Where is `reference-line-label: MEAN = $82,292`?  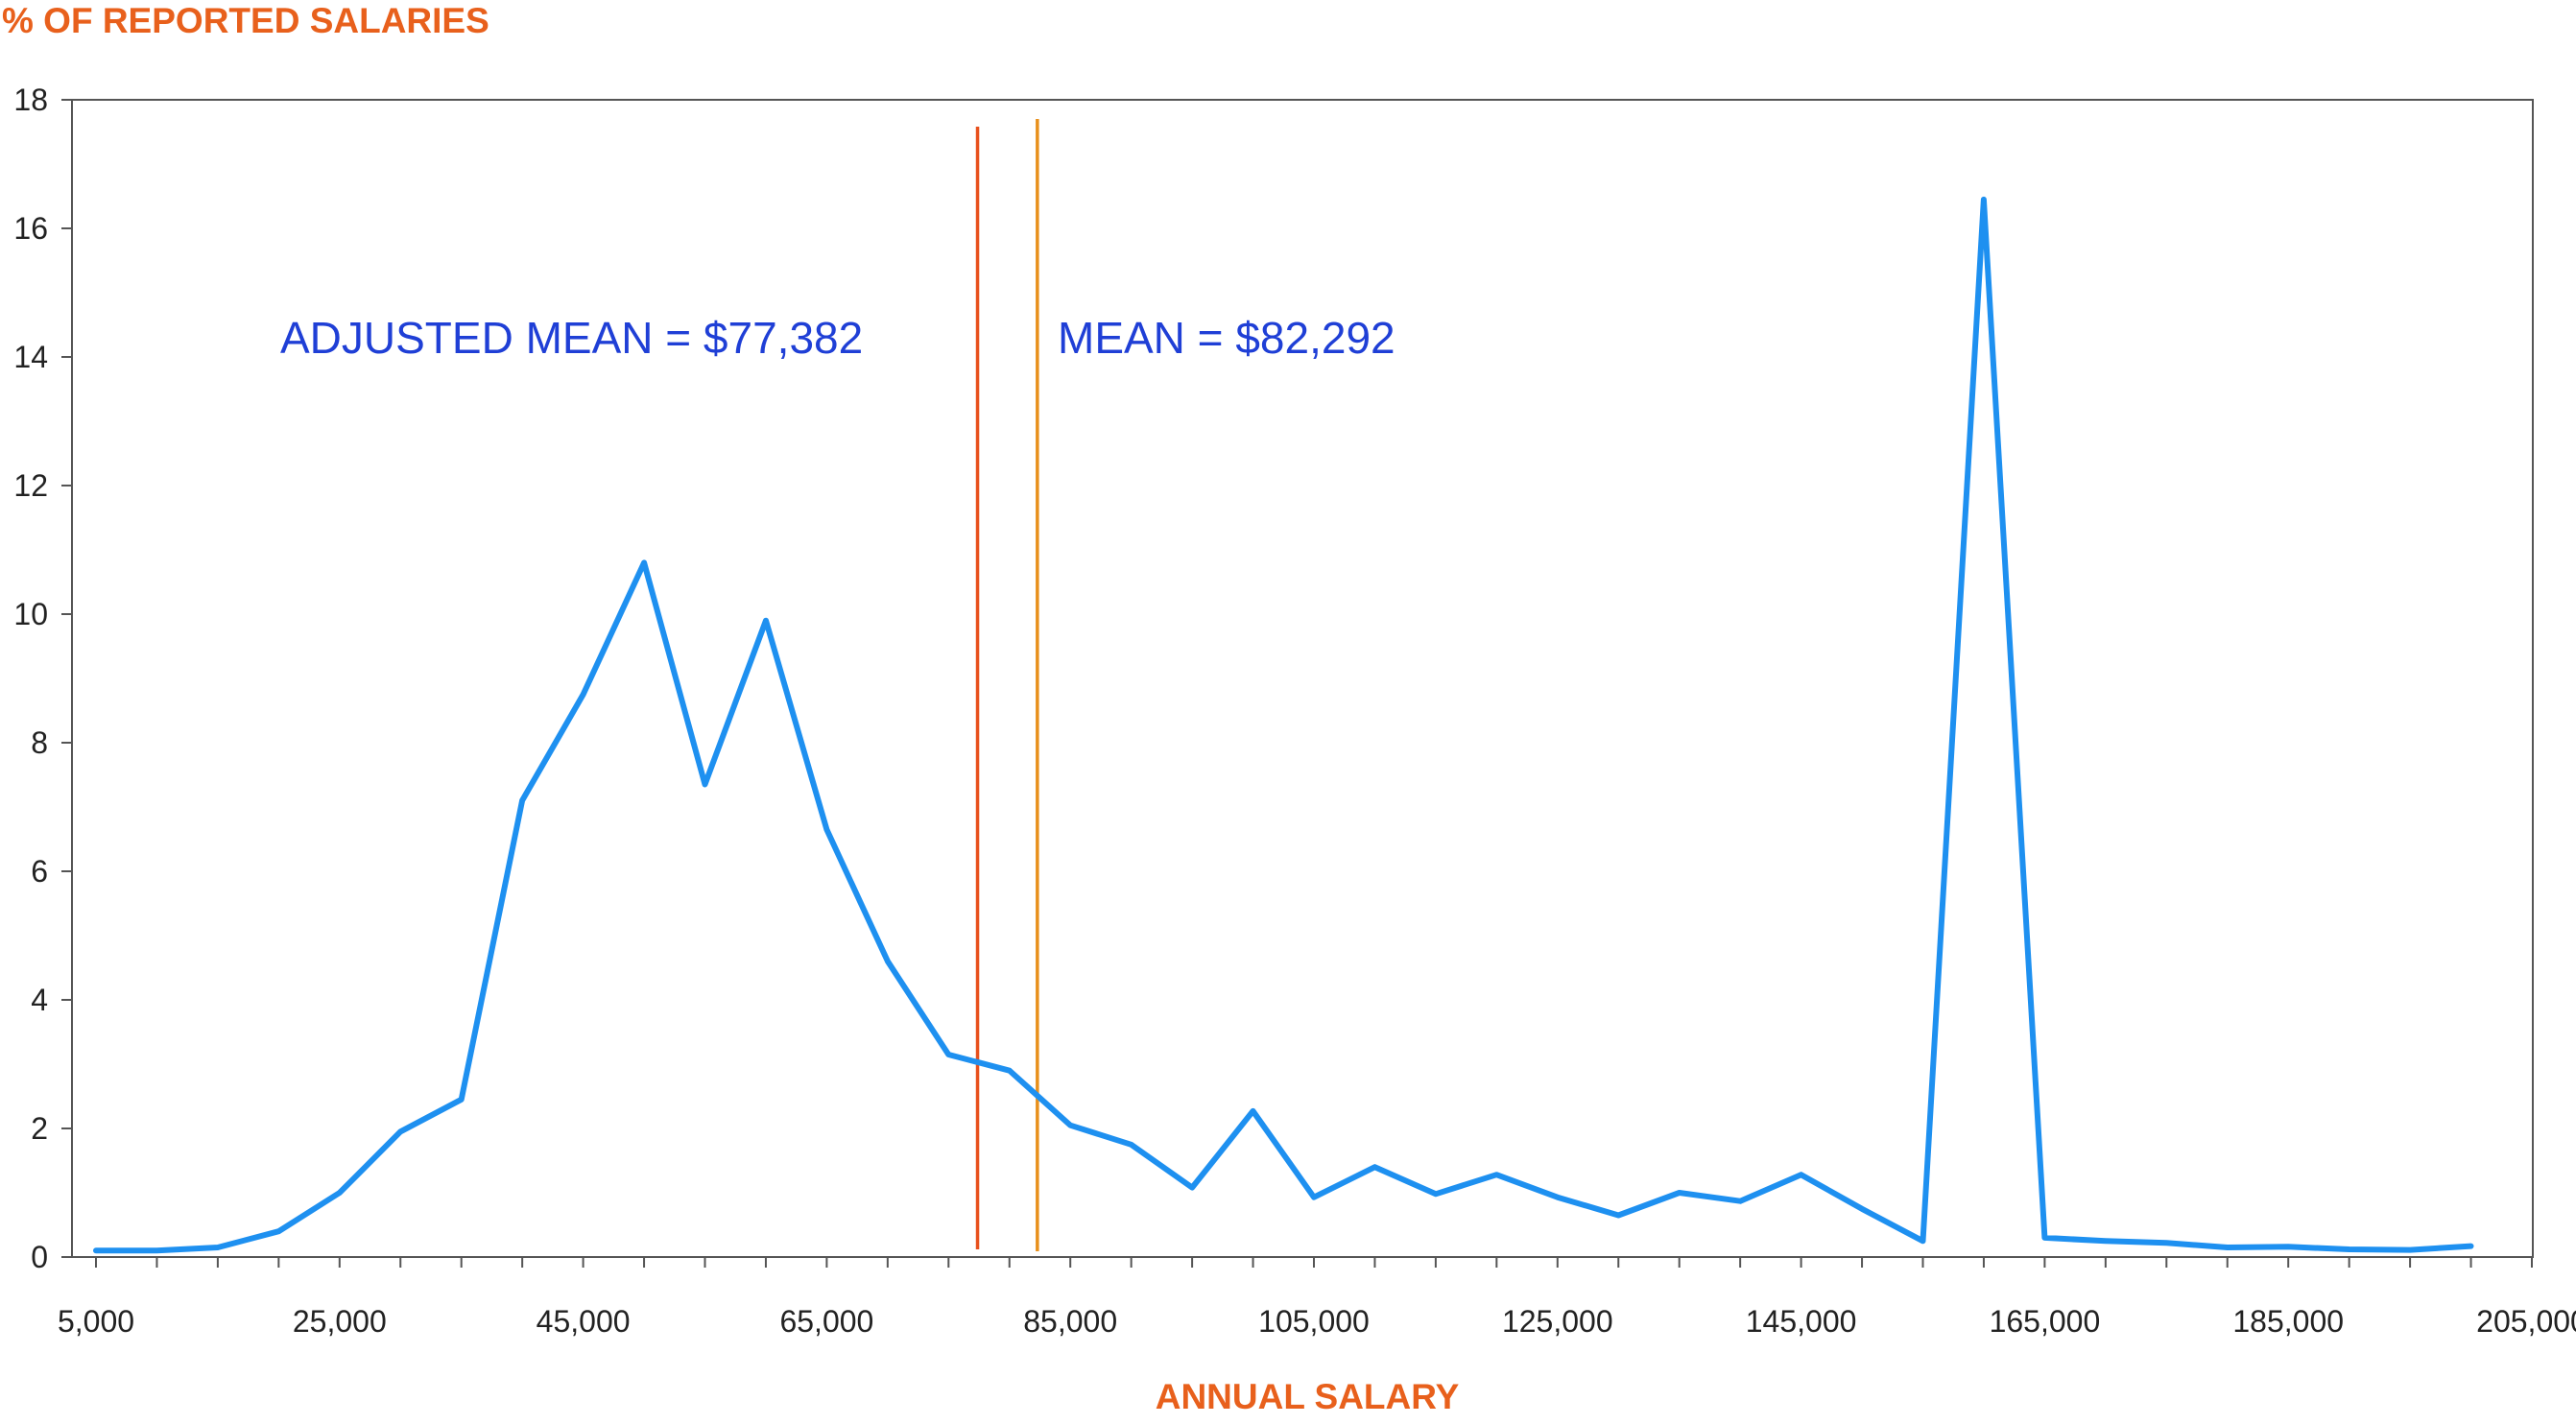
reference-line-label: MEAN = $82,292 is located at coordinates (1226, 338).